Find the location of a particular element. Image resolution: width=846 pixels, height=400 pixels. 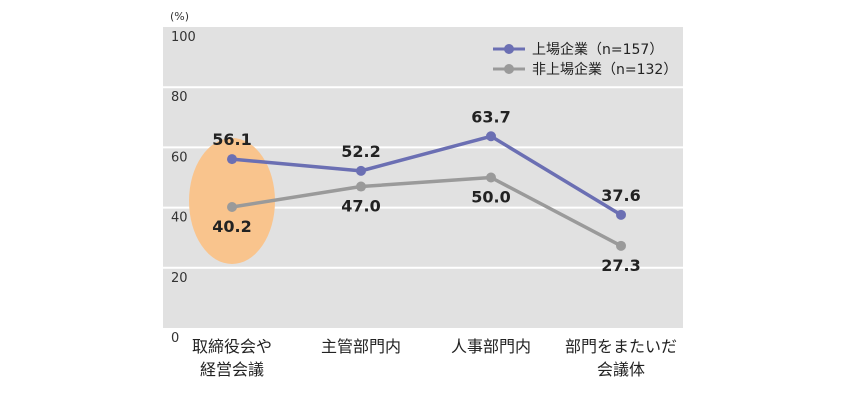

legend-label: 上場企業（n=157） is located at coordinates (597, 49).